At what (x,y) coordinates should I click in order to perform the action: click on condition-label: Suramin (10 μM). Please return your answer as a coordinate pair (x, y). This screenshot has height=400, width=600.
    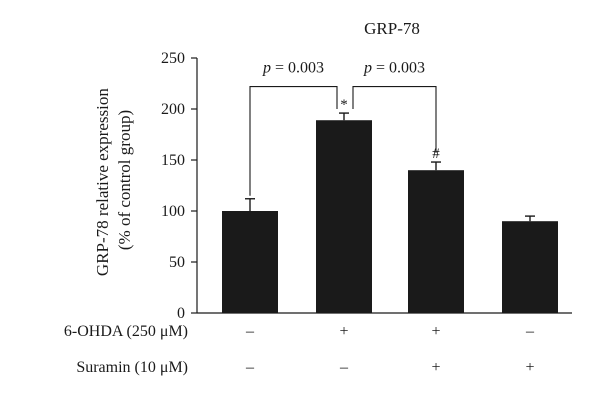
    Looking at the image, I should click on (132, 367).